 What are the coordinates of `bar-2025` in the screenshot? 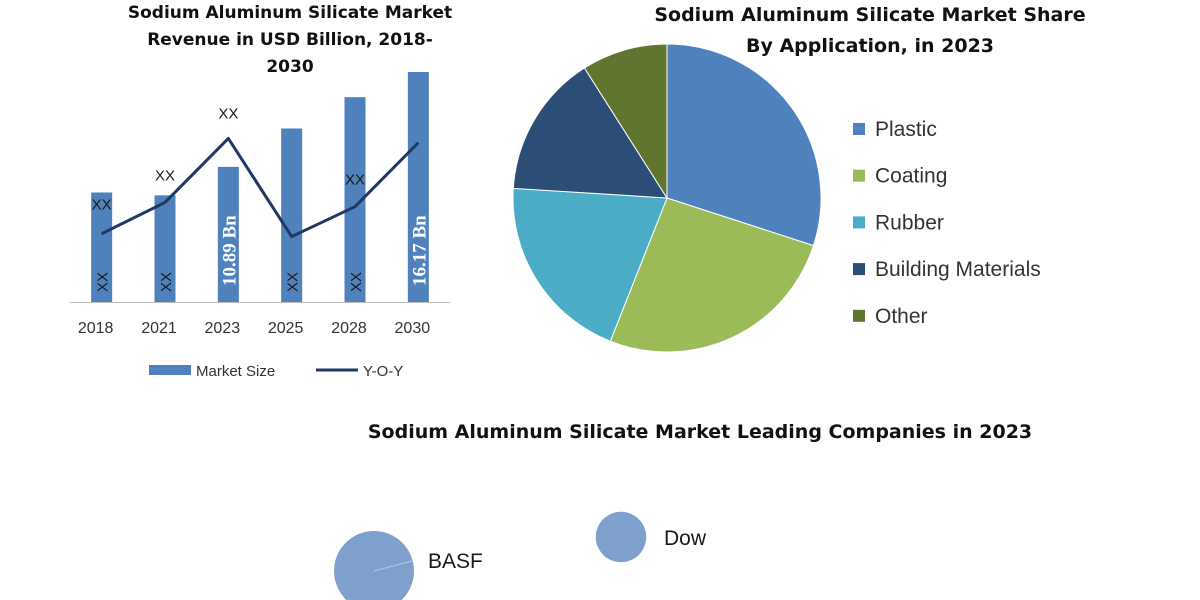 It's located at (292, 215).